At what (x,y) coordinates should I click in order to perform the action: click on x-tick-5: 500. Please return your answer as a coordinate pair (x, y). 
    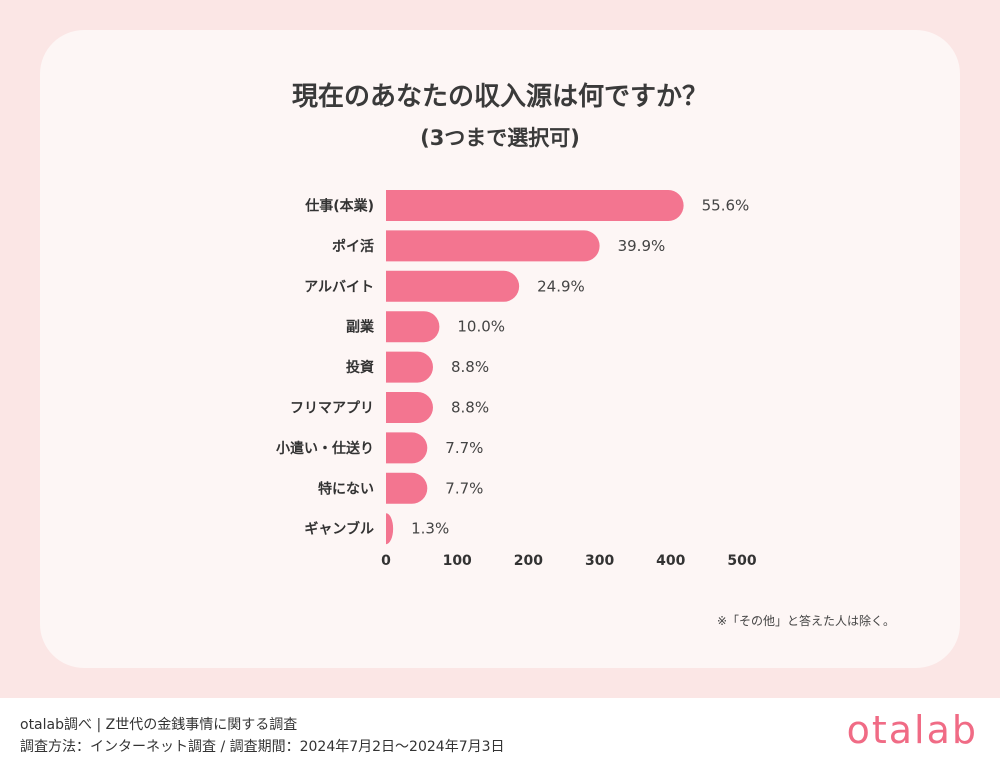
    Looking at the image, I should click on (741, 561).